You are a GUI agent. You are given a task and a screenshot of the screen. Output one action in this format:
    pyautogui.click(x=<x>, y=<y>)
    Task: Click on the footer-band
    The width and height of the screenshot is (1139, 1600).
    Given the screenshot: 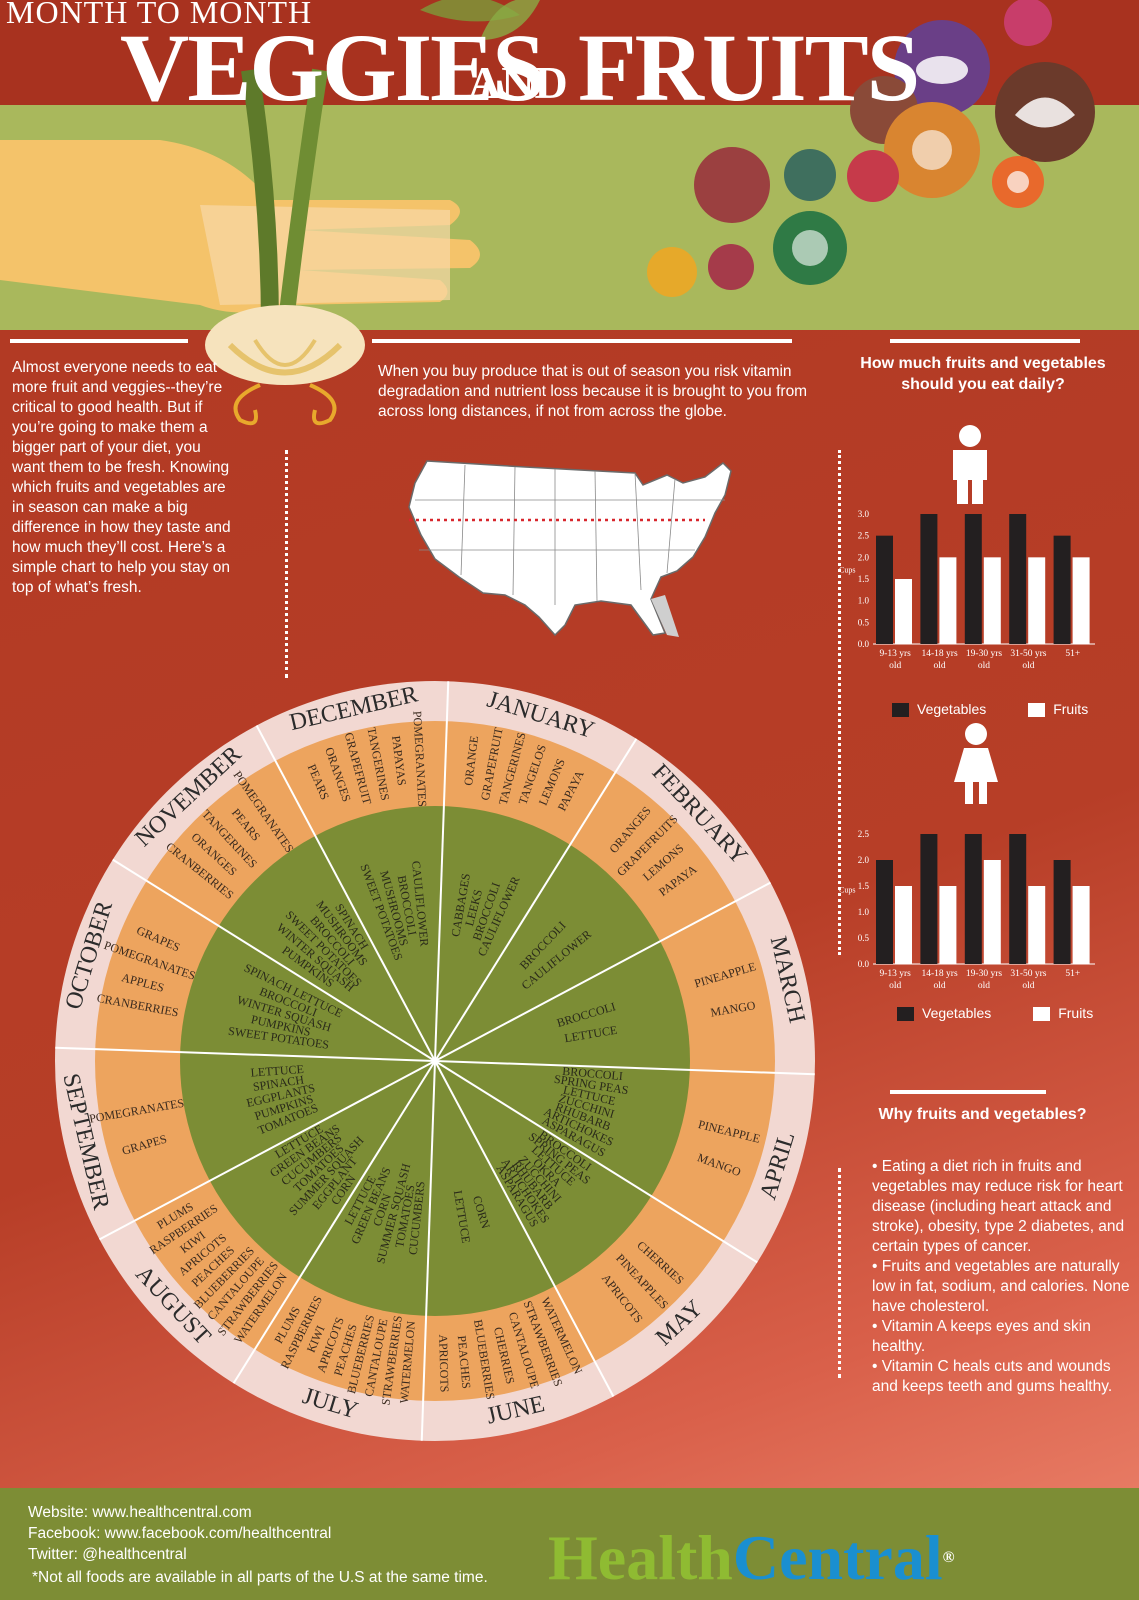 What is the action you would take?
    pyautogui.click(x=569, y=1544)
    